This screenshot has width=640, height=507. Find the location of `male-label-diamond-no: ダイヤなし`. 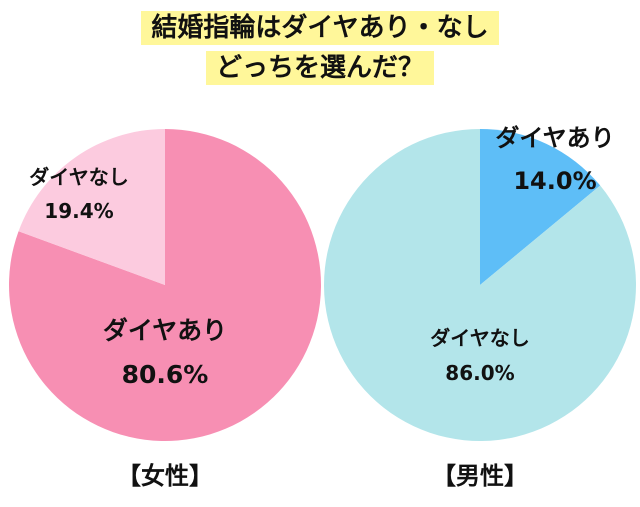

male-label-diamond-no: ダイヤなし is located at coordinates (479, 338).